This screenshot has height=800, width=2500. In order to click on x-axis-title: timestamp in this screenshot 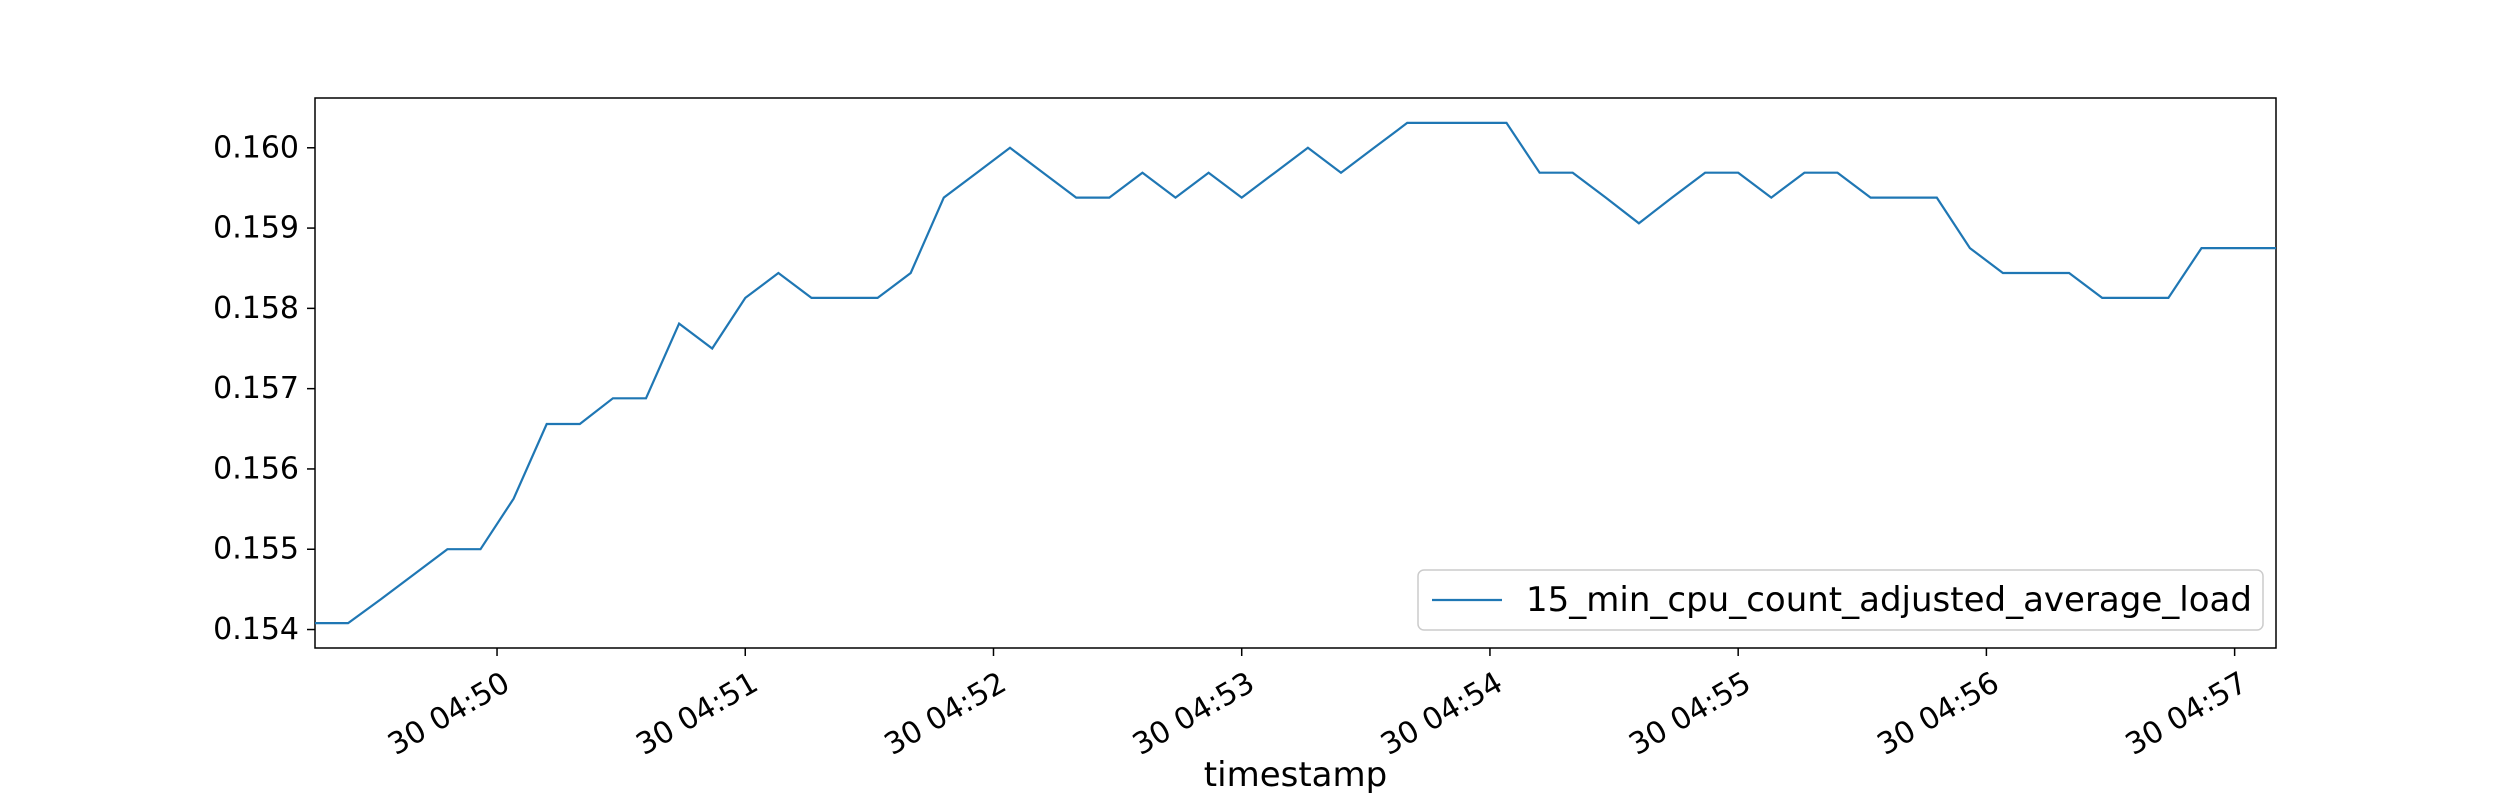, I will do `click(1295, 775)`.